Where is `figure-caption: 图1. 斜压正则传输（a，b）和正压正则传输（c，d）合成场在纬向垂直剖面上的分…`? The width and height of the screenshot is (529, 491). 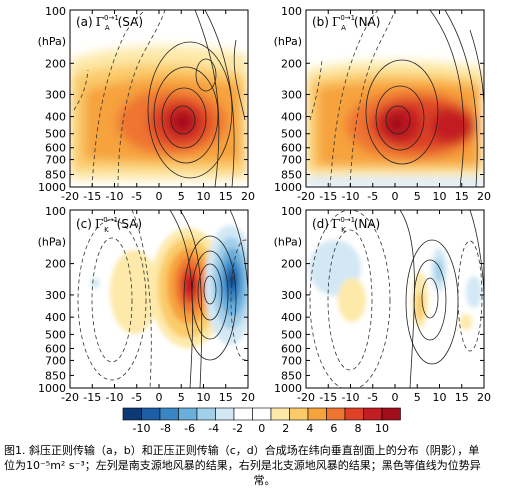 figure-caption: 图1. 斜压正则传输（a，b）和正压正则传输（c，d）合成场在纬向垂直剖面上的分… is located at coordinates (264, 465).